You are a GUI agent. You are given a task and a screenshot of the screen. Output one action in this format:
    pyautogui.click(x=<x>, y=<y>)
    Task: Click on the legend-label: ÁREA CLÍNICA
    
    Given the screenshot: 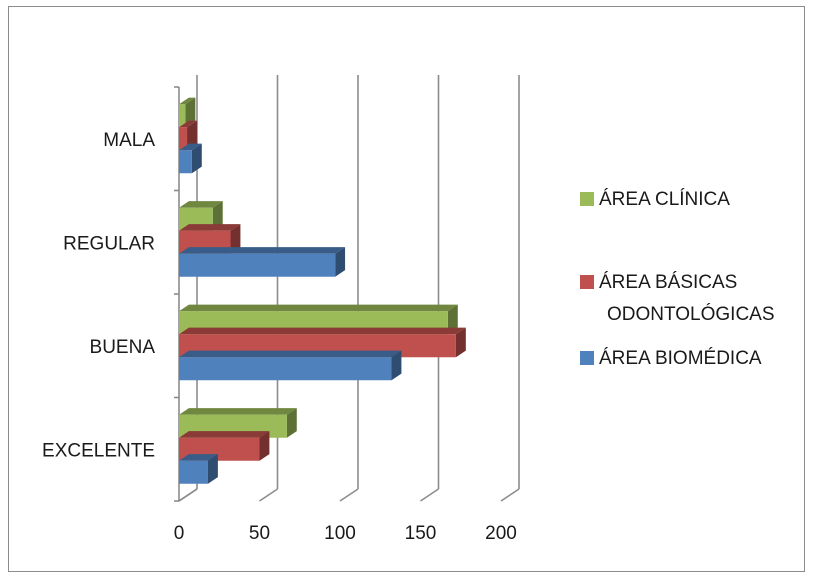 What is the action you would take?
    pyautogui.click(x=664, y=199)
    